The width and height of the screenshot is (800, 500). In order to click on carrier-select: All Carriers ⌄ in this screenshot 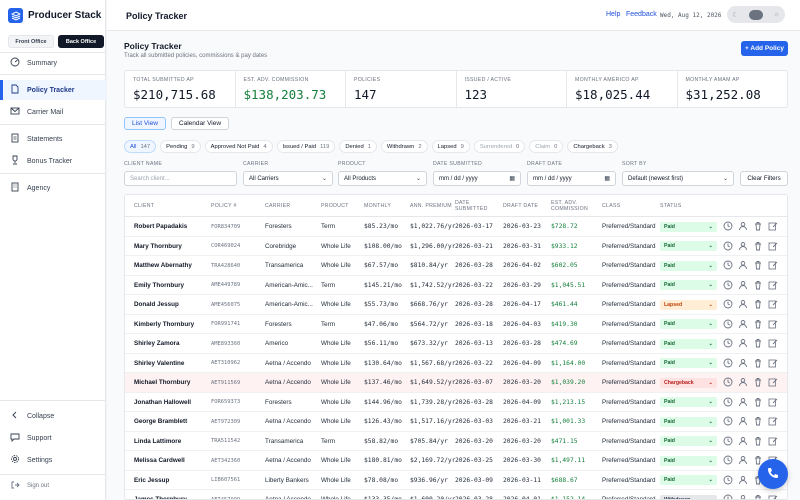, I will do `click(288, 178)`.